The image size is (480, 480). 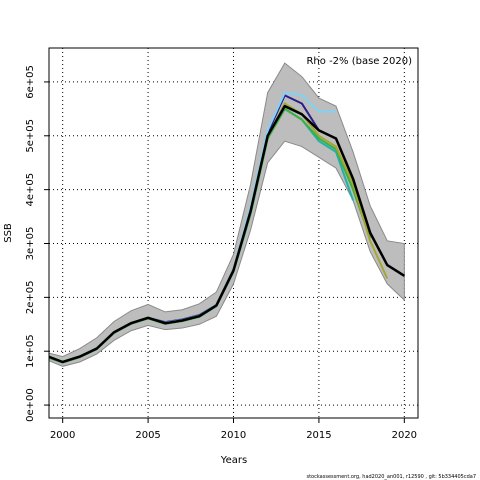 What do you see at coordinates (30, 298) in the screenshot?
I see `y-tick-label: 2e+05` at bounding box center [30, 298].